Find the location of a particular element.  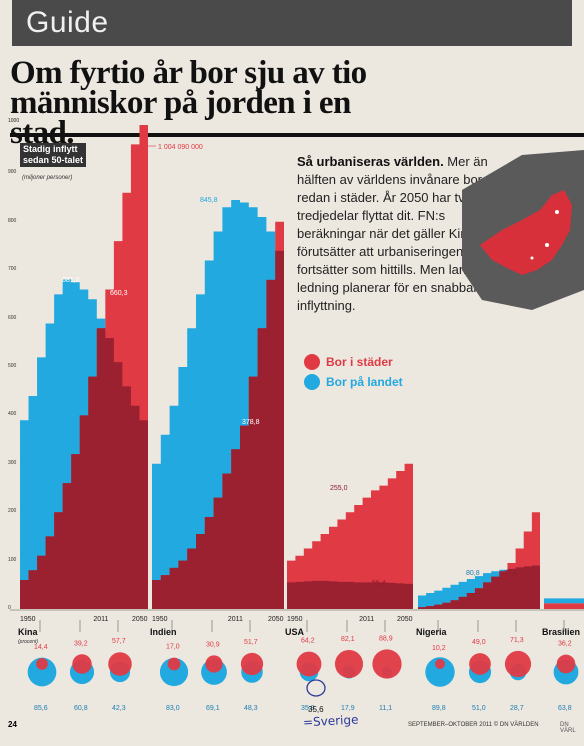

kina-end-urban-label: 1 004 090 000 is located at coordinates (180, 147).